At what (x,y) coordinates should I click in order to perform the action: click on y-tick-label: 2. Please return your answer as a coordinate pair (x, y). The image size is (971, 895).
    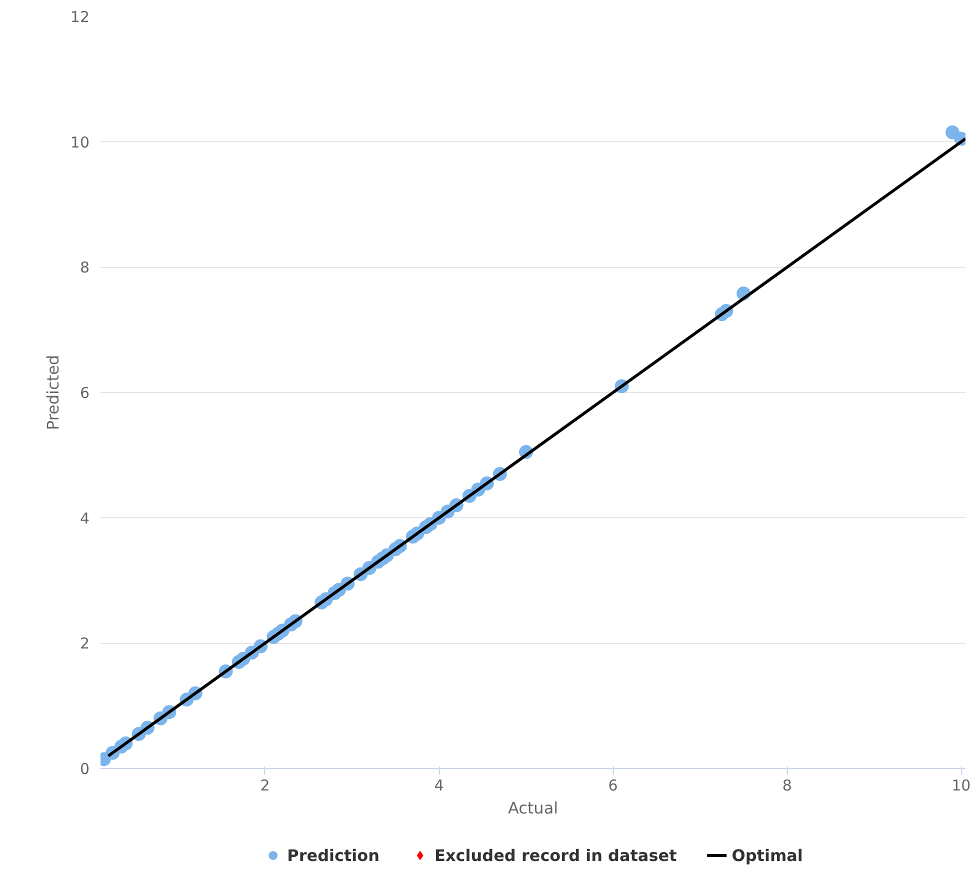
    Looking at the image, I should click on (85, 643).